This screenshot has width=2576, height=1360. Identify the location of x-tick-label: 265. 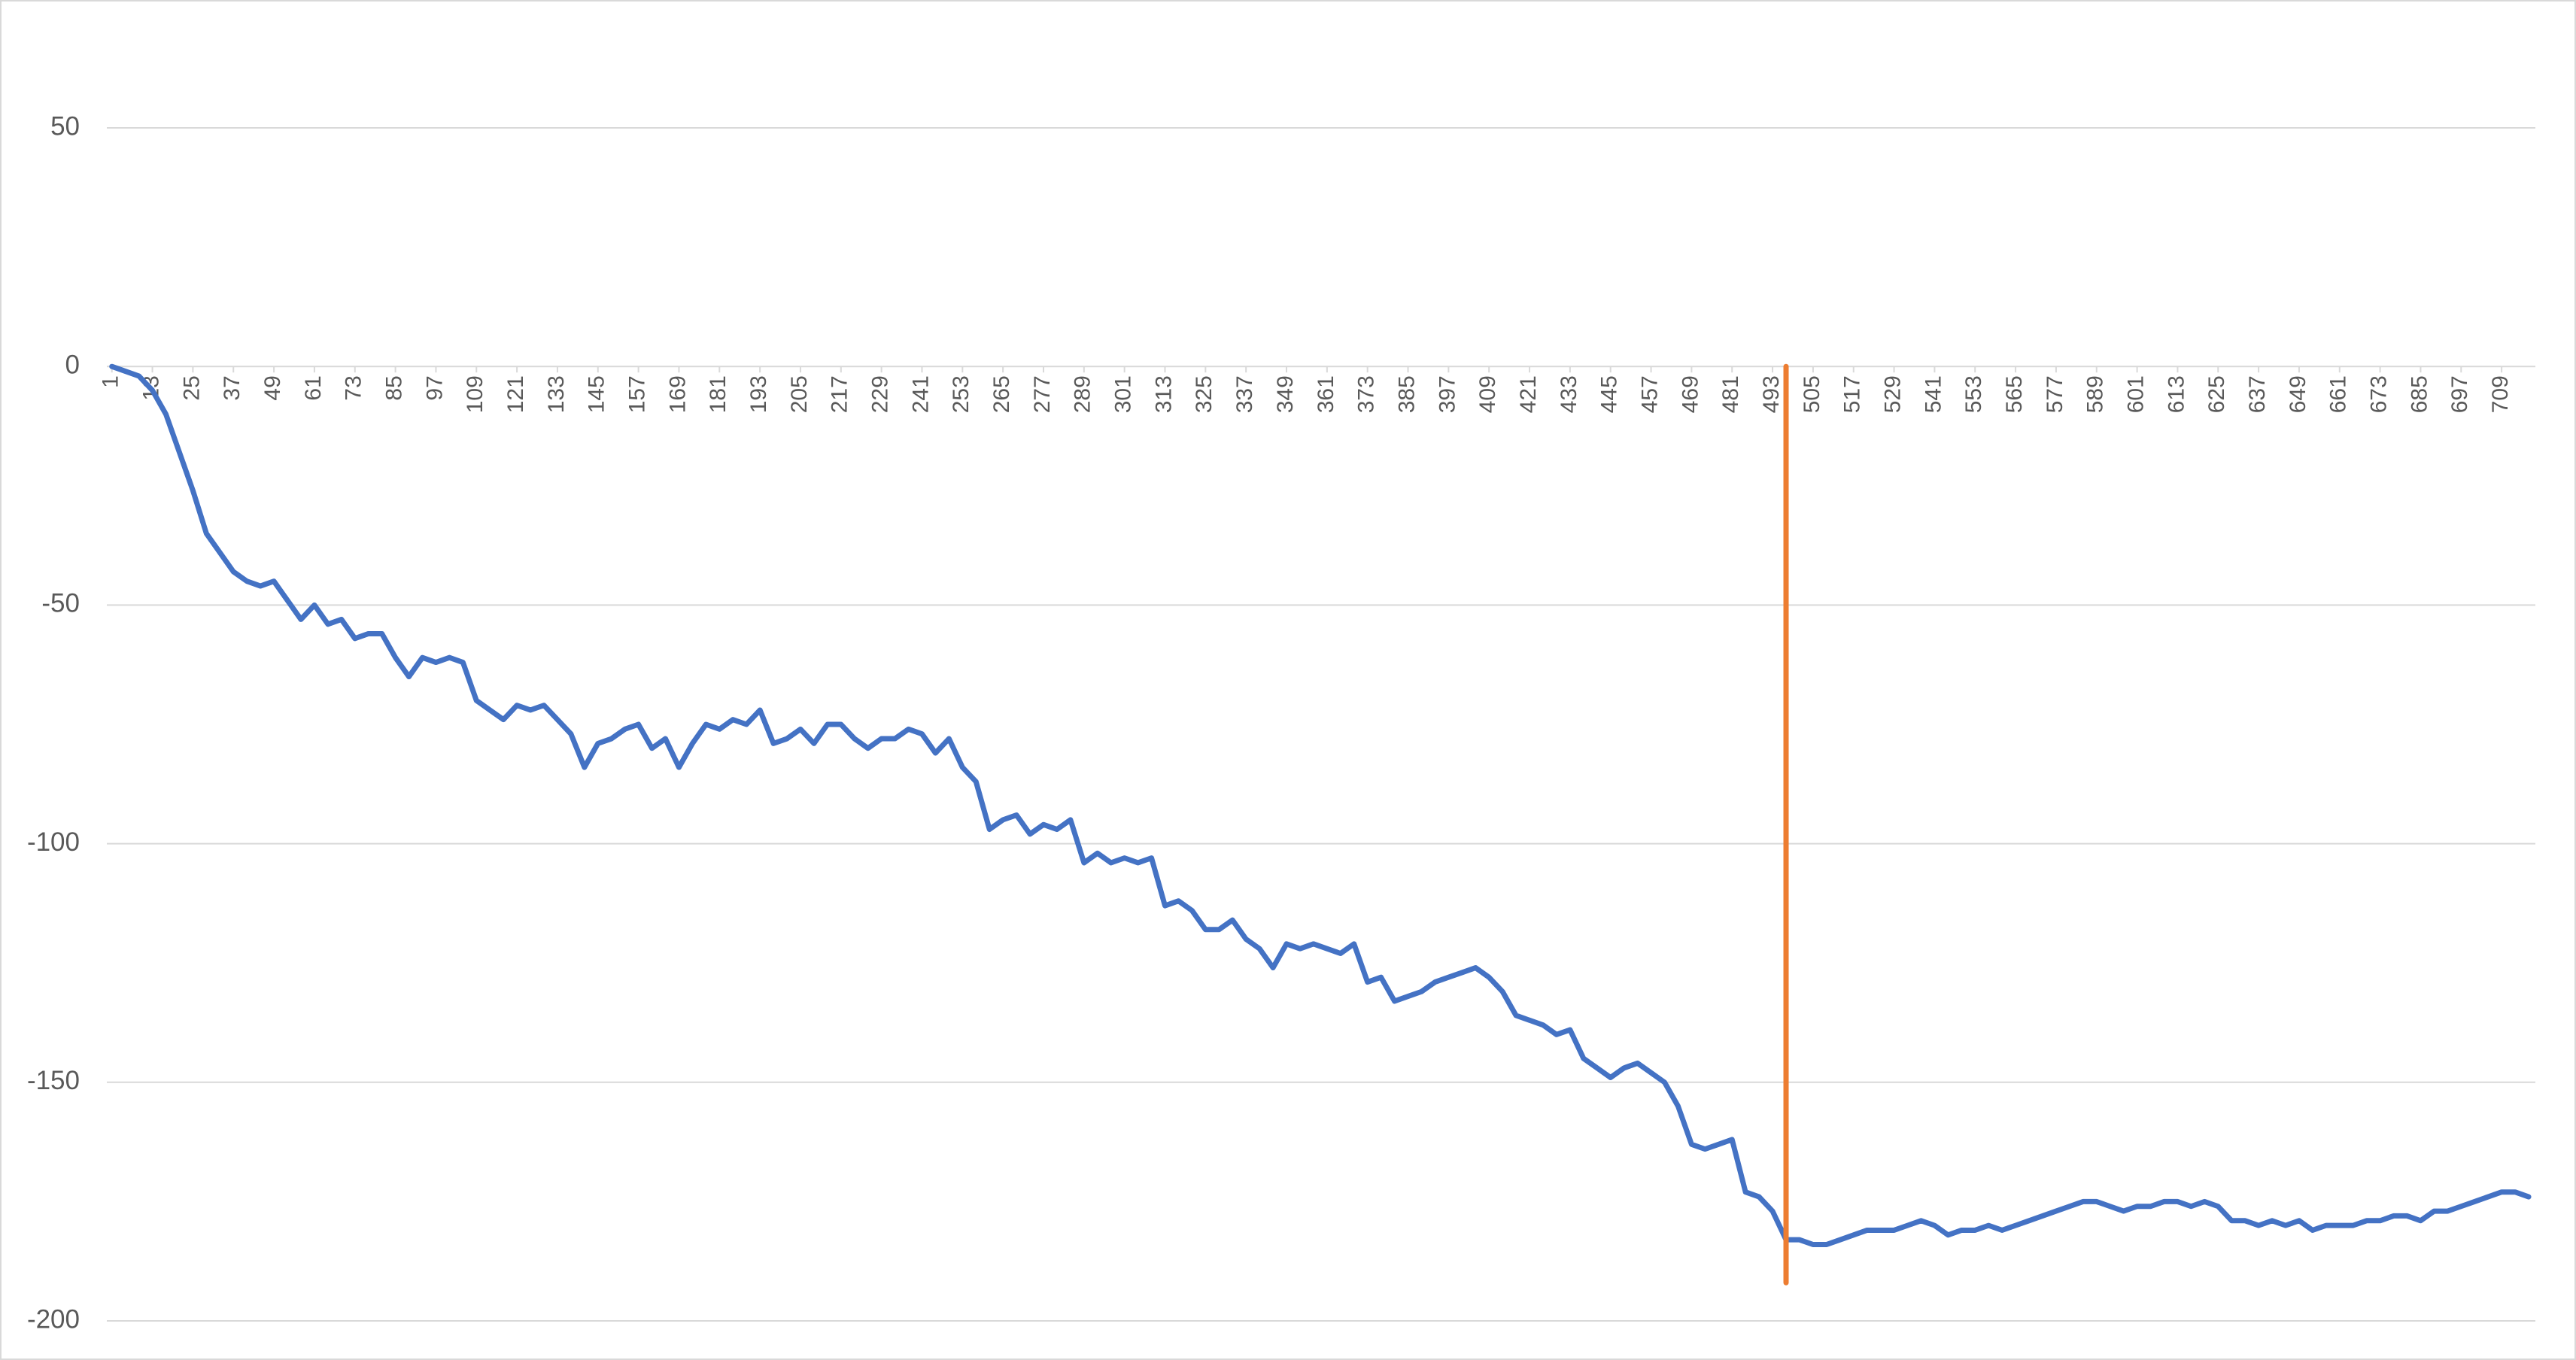
(1002, 394).